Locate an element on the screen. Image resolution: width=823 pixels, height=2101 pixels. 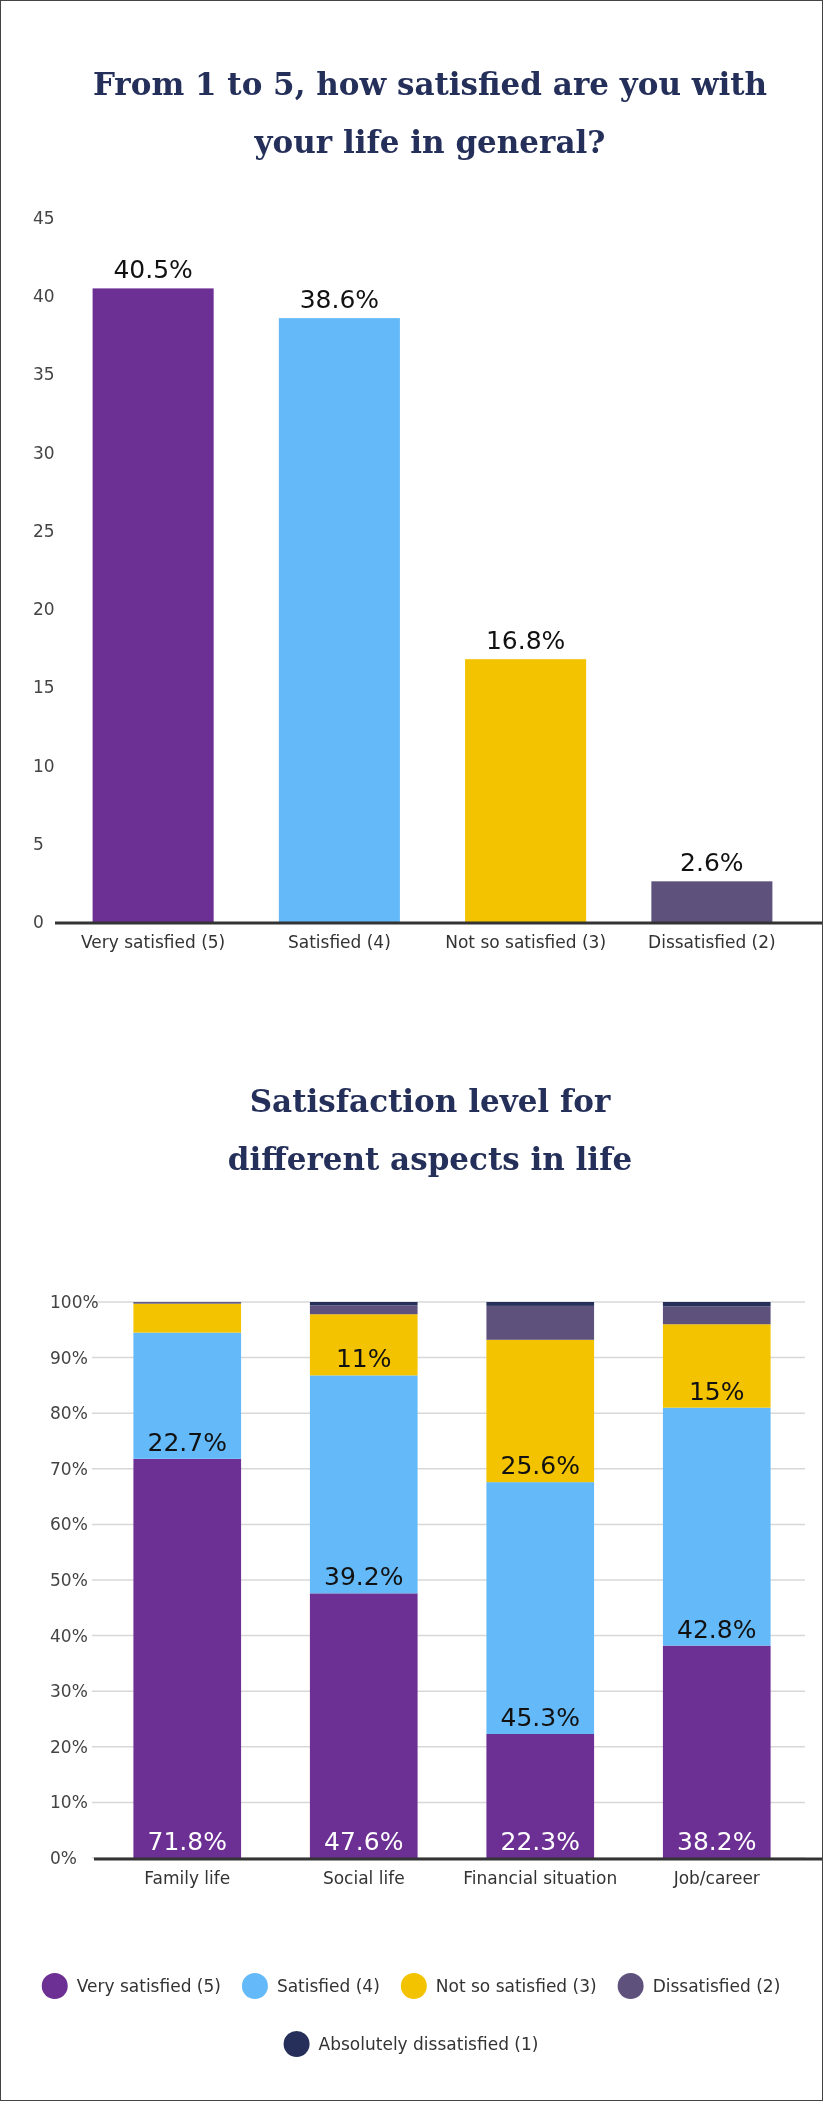
x-tick-label: Not so satisfied (3) is located at coordinates (526, 942).